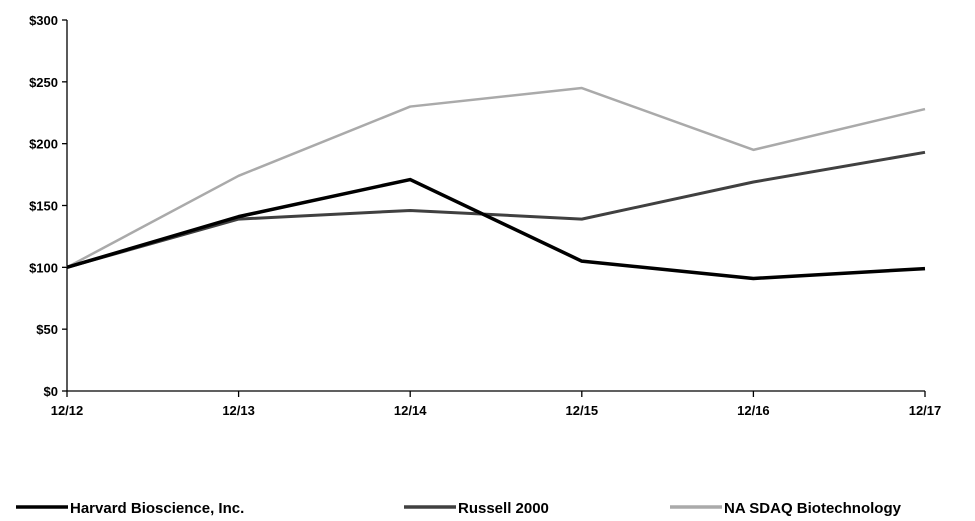 Image resolution: width=975 pixels, height=521 pixels. What do you see at coordinates (43, 82) in the screenshot?
I see `y-tick-label: $250` at bounding box center [43, 82].